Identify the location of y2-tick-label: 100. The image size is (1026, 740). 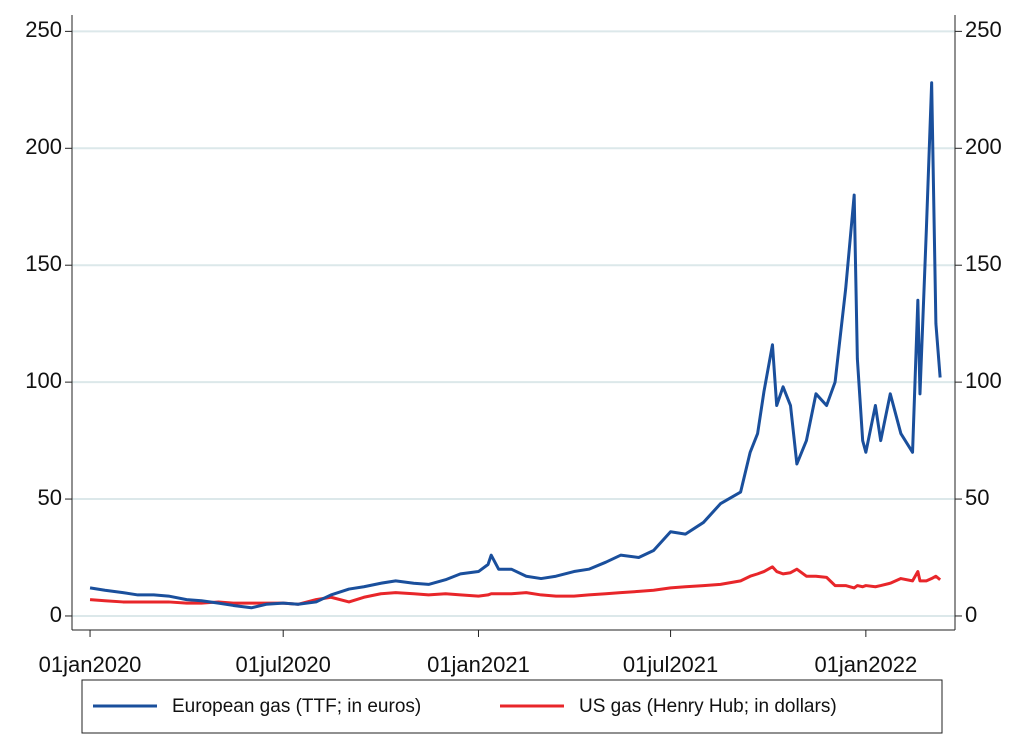
(983, 380).